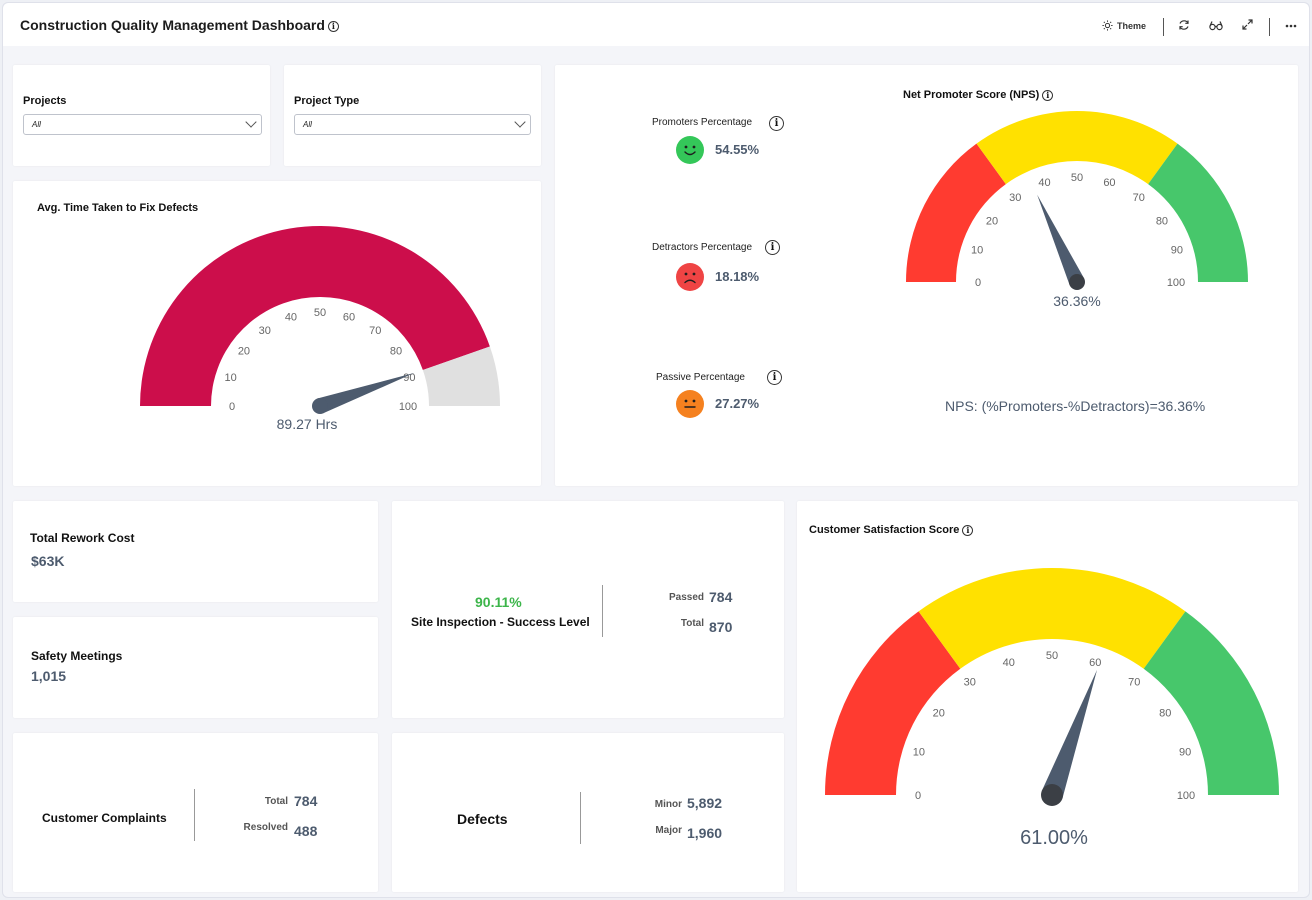  I want to click on projects-select-value: All, so click(36, 124).